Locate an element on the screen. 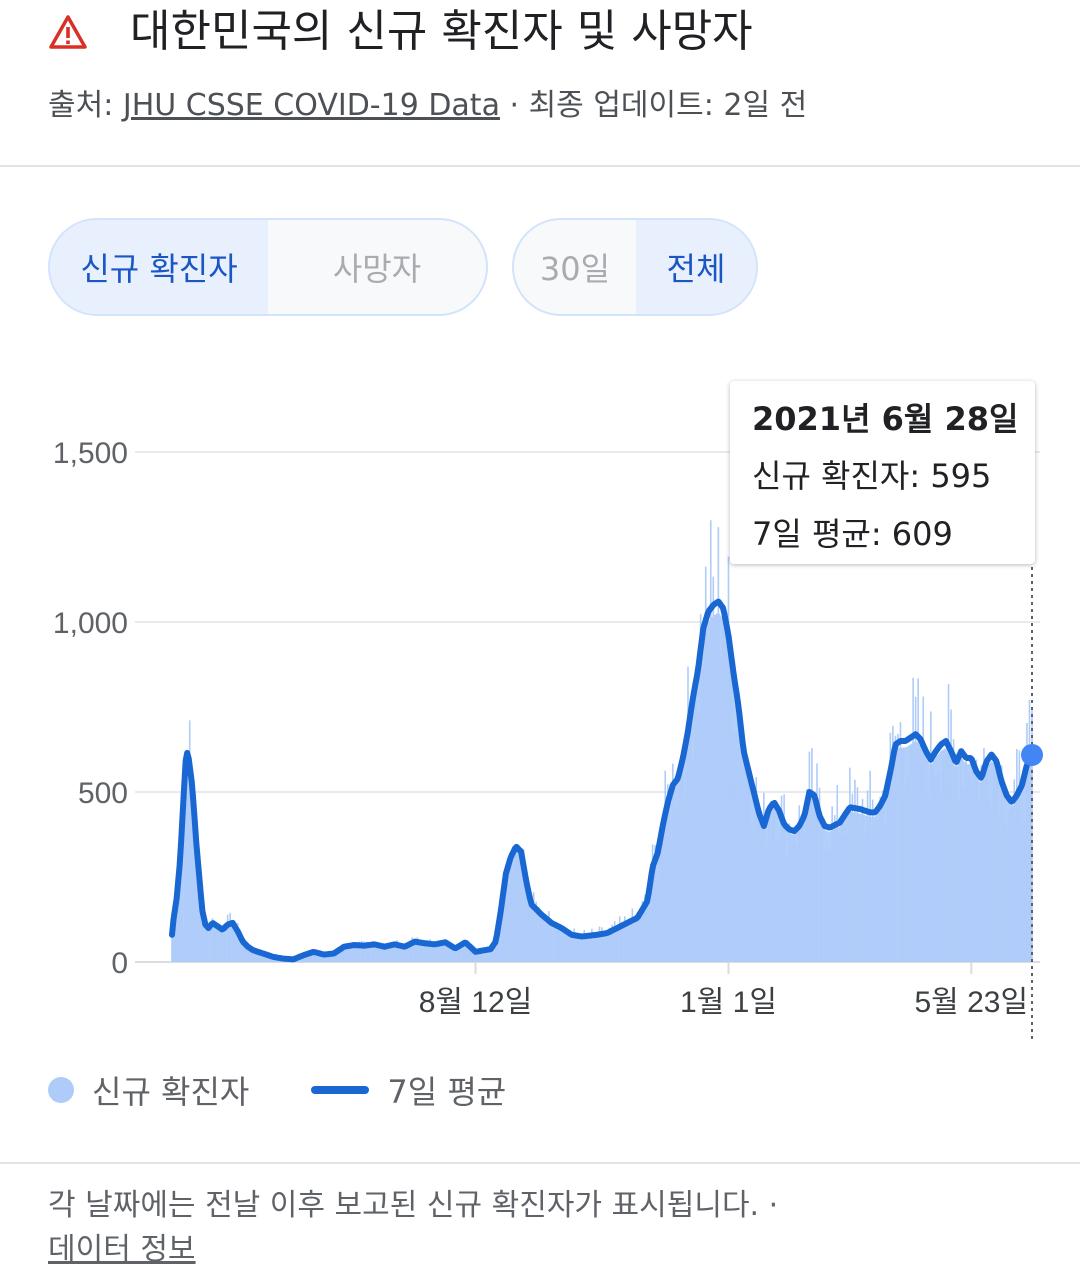 The image size is (1080, 1285). data-info-link: 데이터 정보 is located at coordinates (122, 1249).